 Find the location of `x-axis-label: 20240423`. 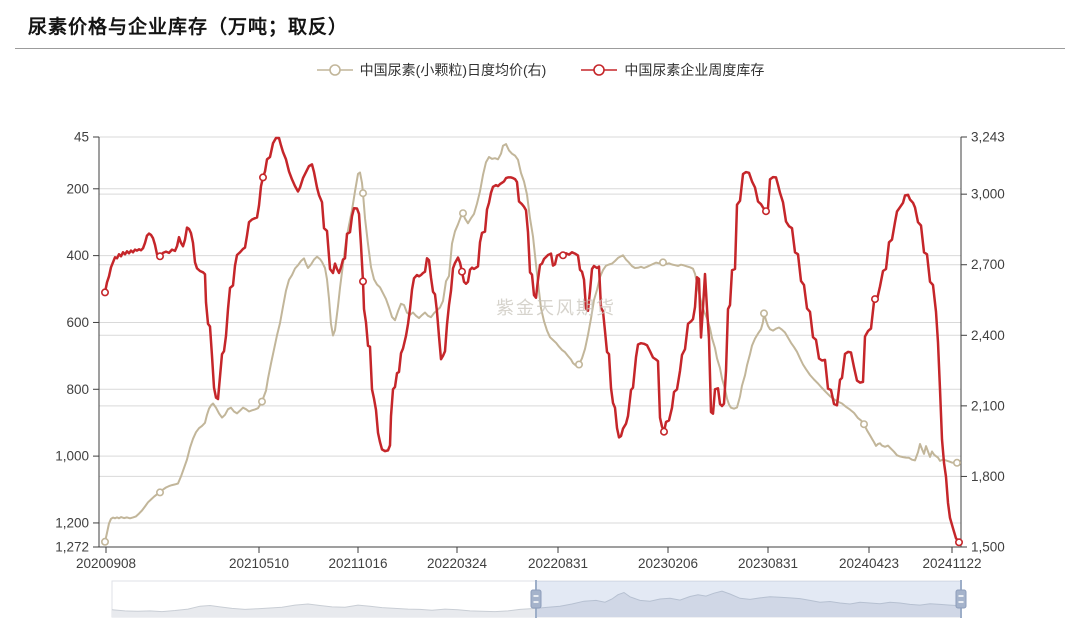

x-axis-label: 20240423 is located at coordinates (869, 563).